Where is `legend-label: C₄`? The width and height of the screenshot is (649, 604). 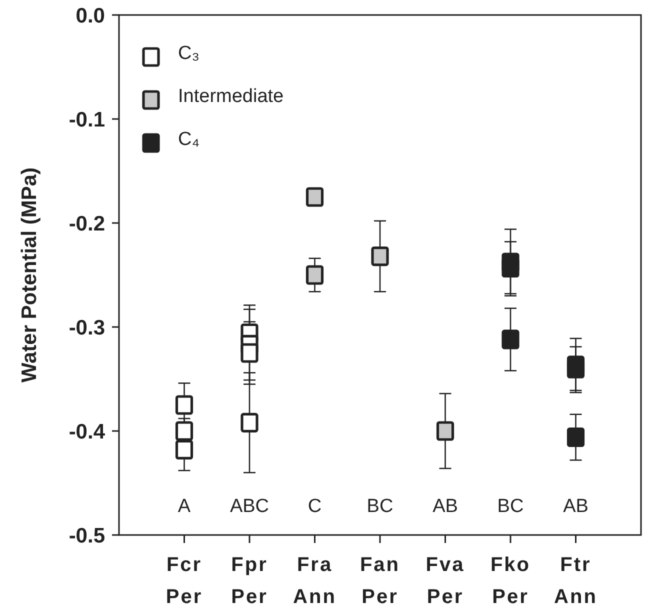
legend-label: C₄ is located at coordinates (189, 139).